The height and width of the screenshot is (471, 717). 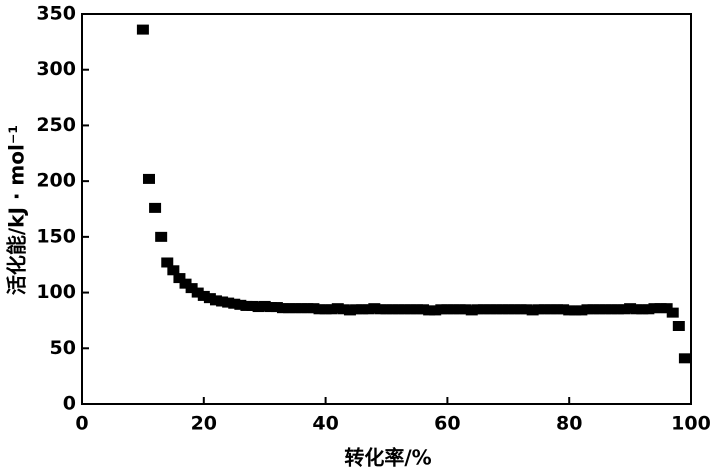 What do you see at coordinates (81, 424) in the screenshot?
I see `x-tick-label: 0` at bounding box center [81, 424].